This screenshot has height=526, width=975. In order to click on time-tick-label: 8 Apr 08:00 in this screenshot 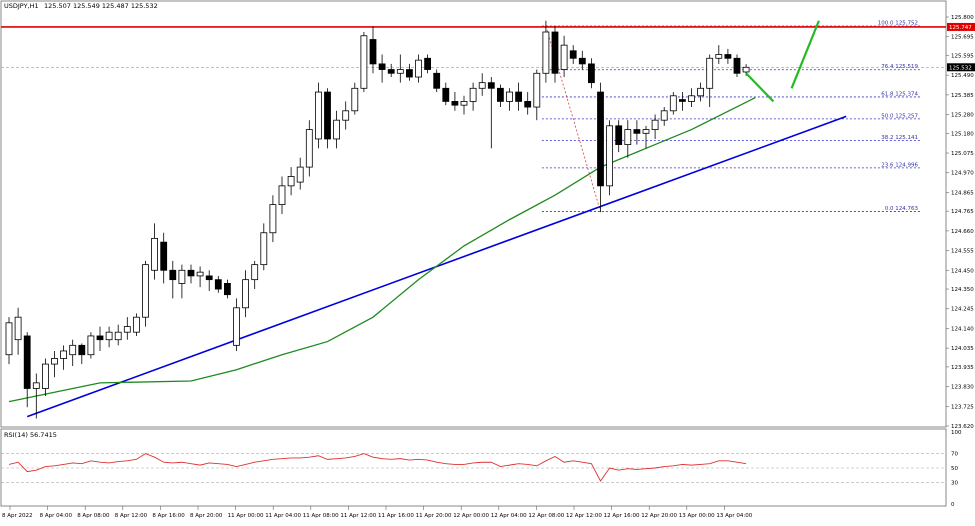, I will do `click(93, 516)`.